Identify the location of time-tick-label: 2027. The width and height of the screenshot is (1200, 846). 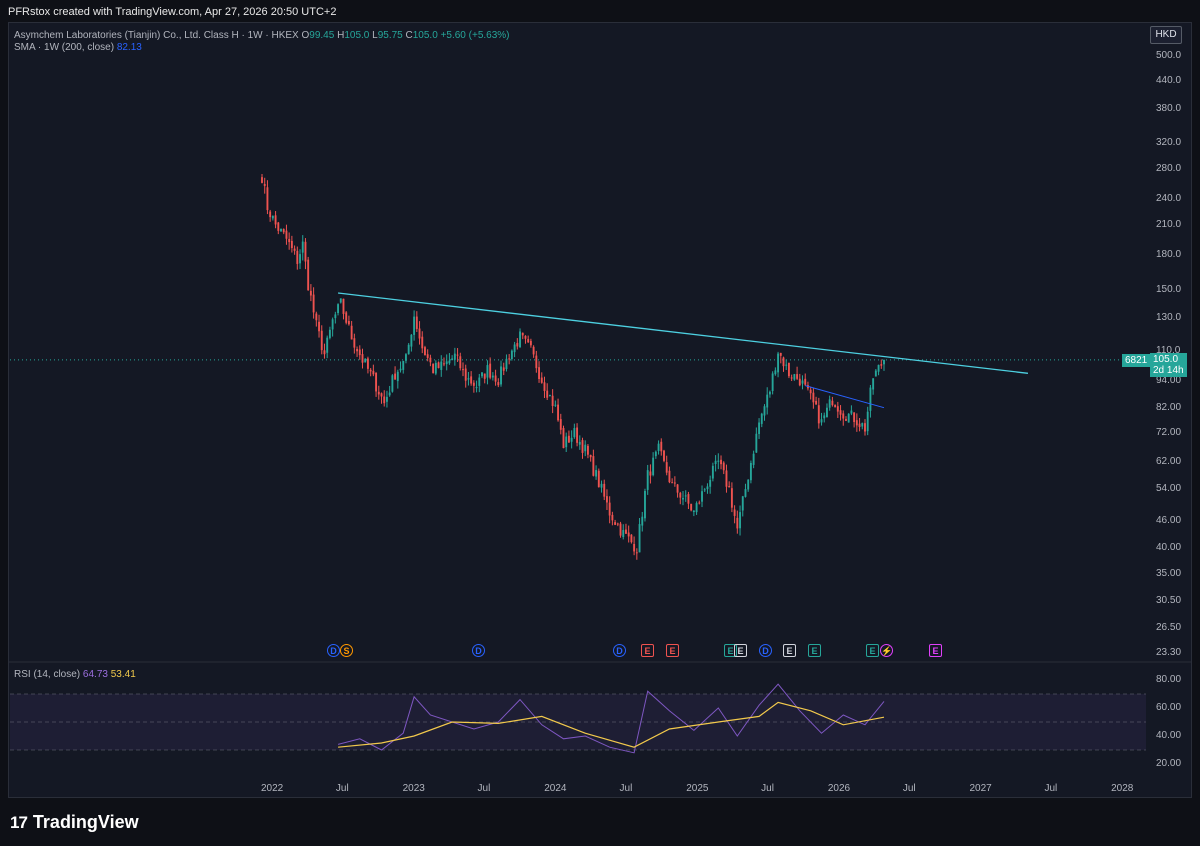
(980, 788).